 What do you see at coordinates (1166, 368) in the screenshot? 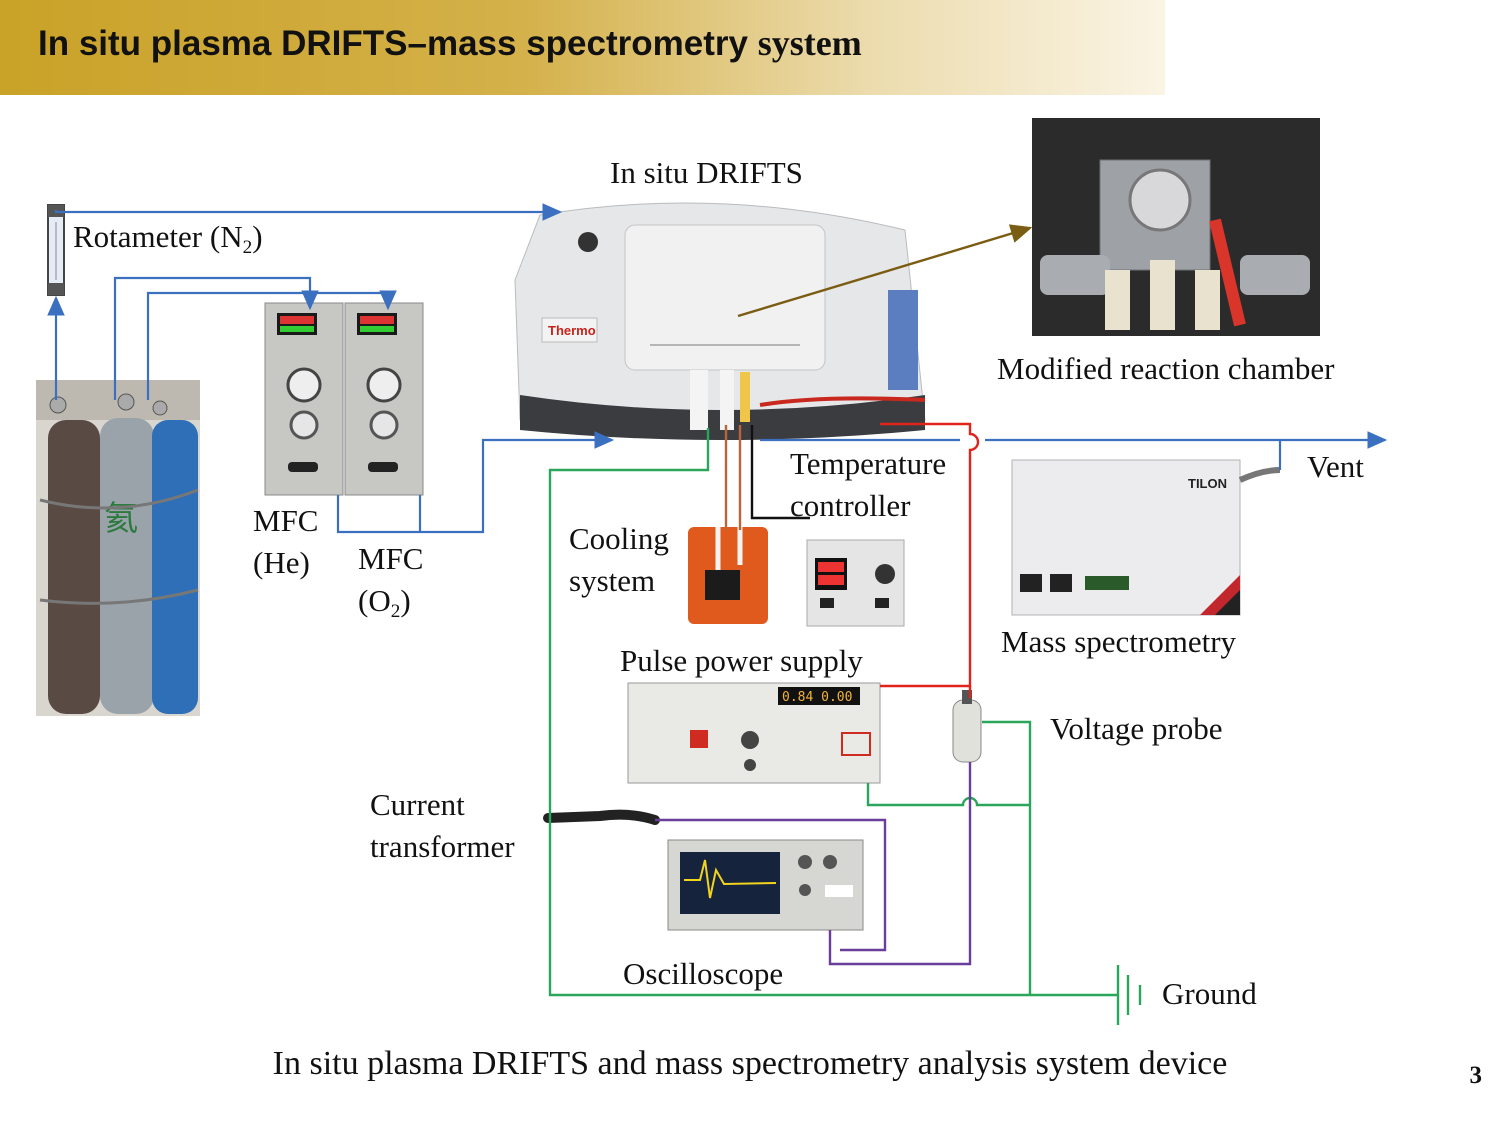
I see `label-modified-reaction-chamber: Modified reaction chamber` at bounding box center [1166, 368].